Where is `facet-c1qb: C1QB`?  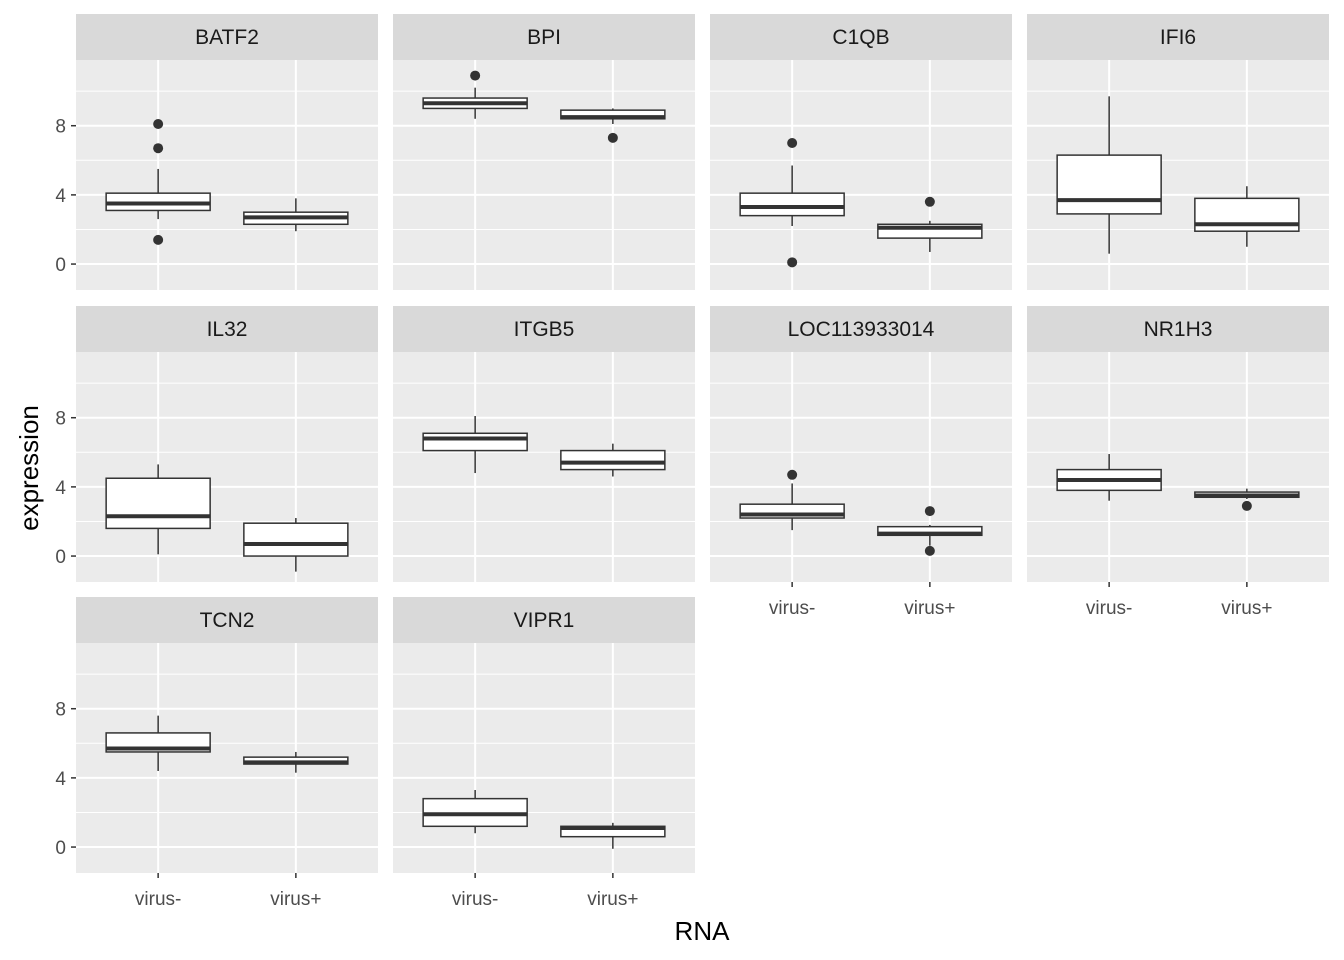 facet-c1qb: C1QB is located at coordinates (861, 152).